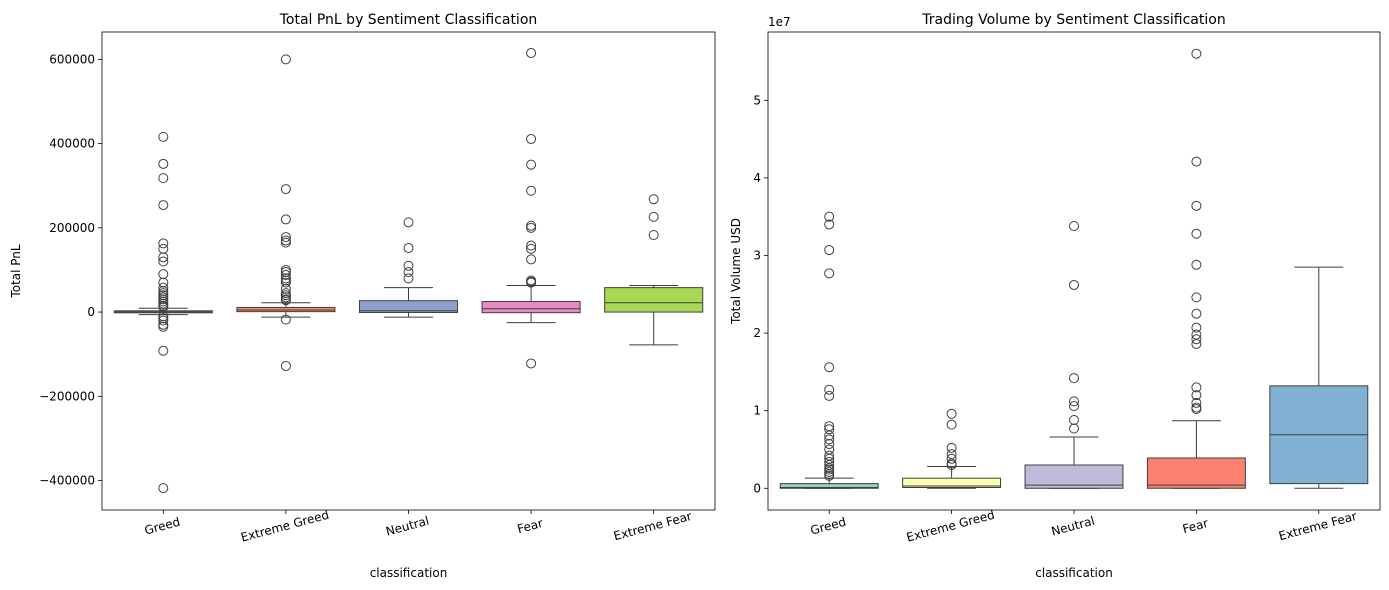 This screenshot has height=590, width=1389. I want to click on pnl-box-extreme-greed, so click(286, 212).